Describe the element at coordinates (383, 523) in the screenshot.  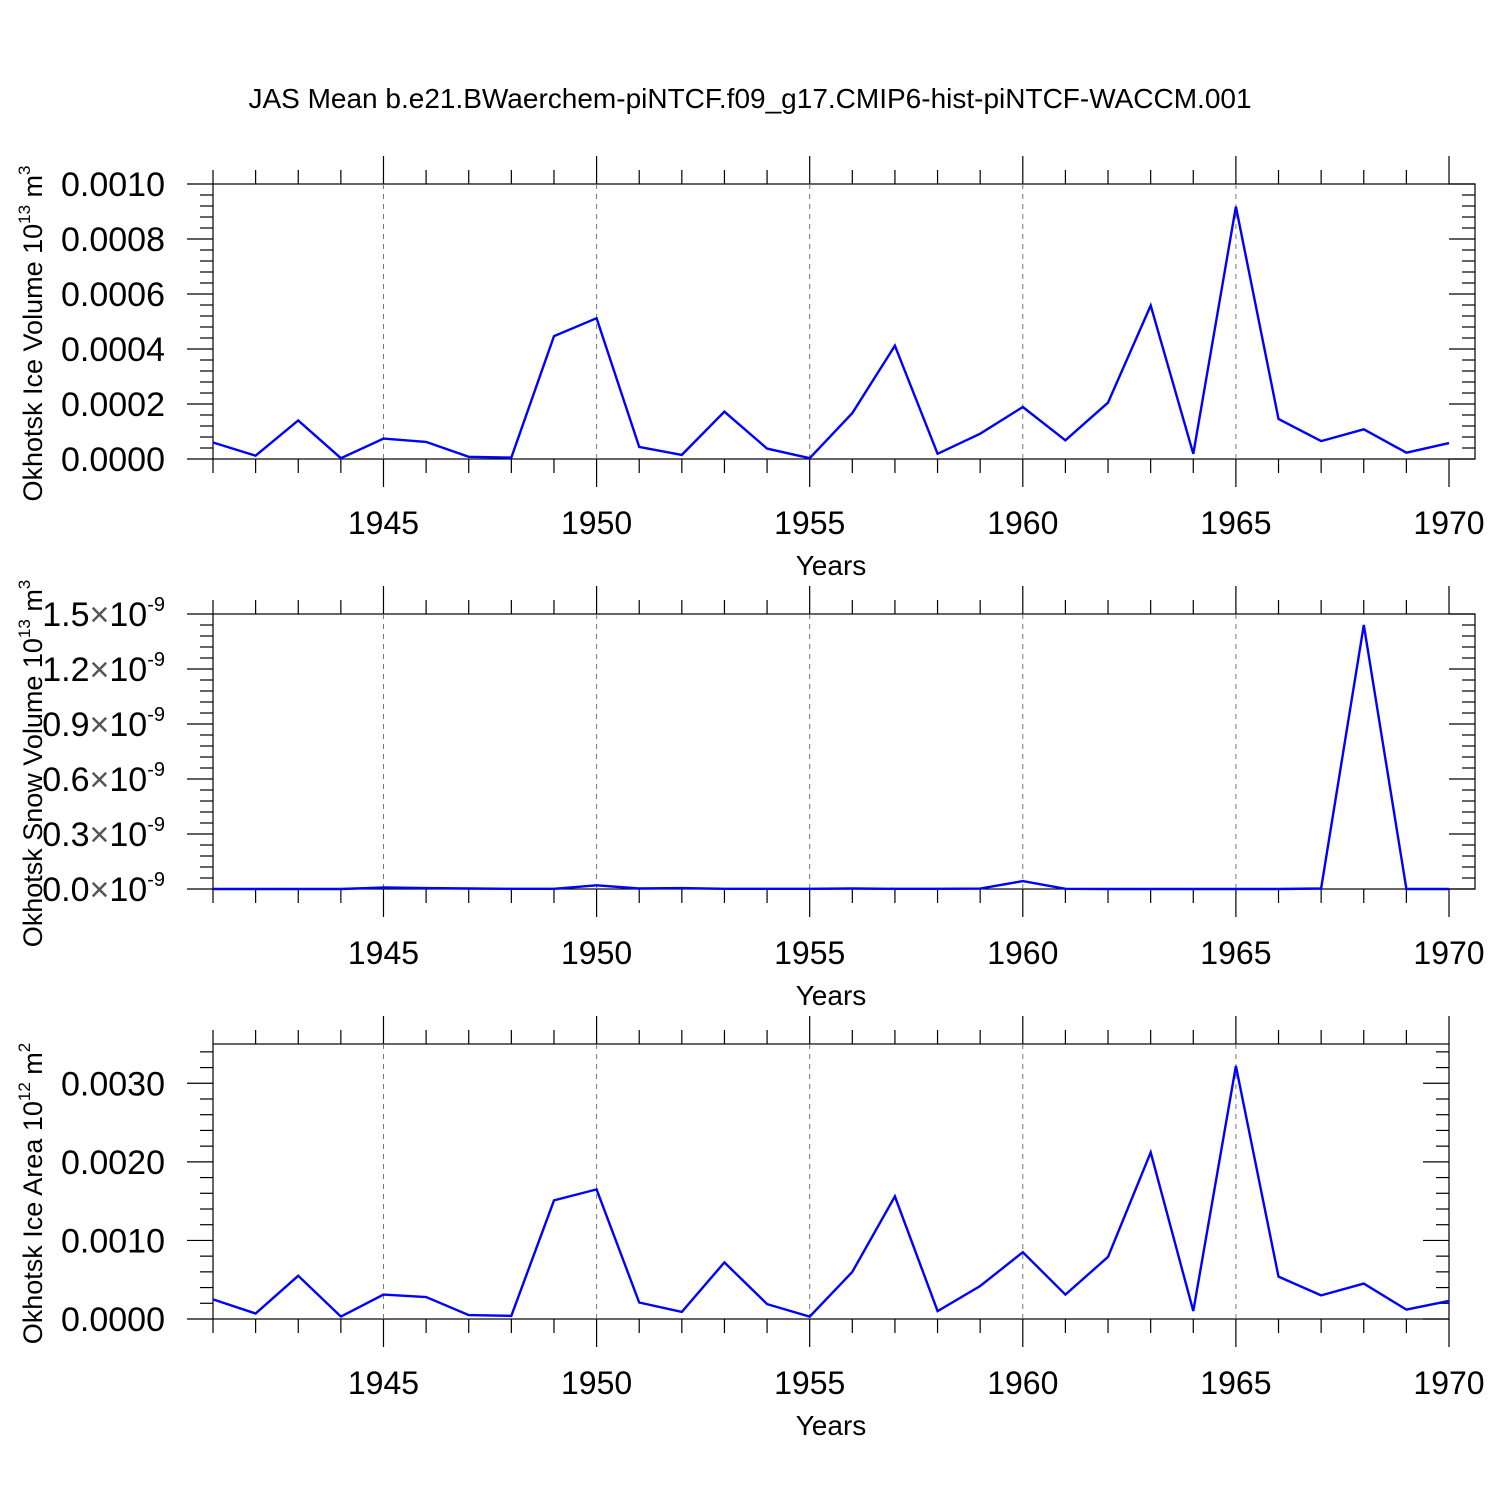
I see `x-tick-label: 1945` at that location.